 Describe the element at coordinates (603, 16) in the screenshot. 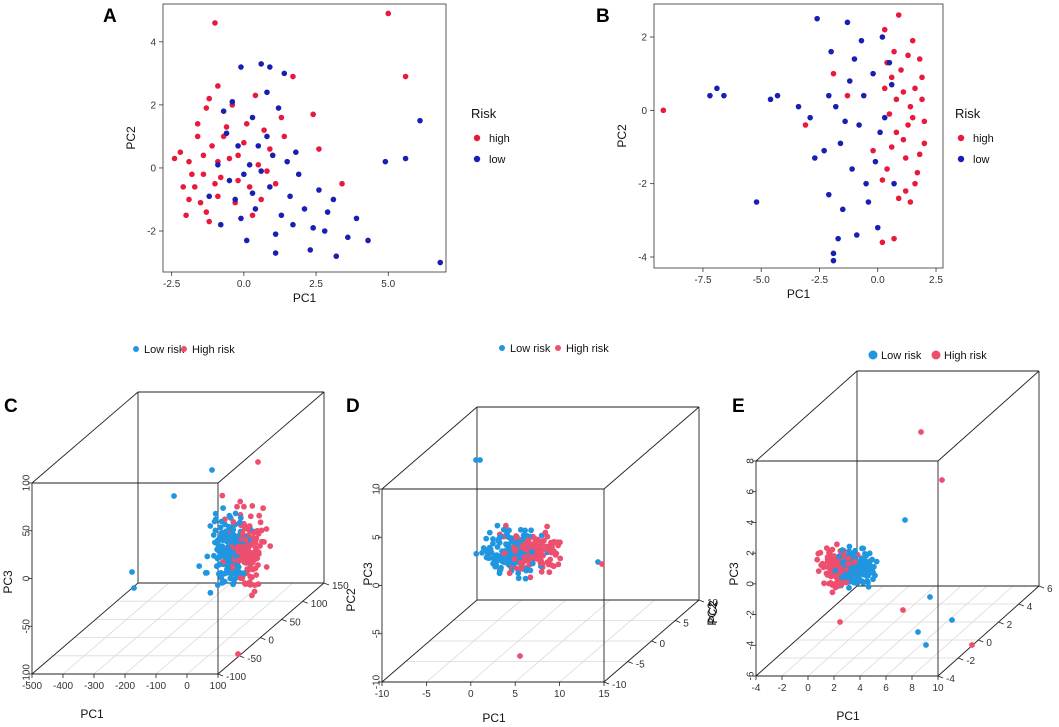

I see `panel-label-b: B` at that location.